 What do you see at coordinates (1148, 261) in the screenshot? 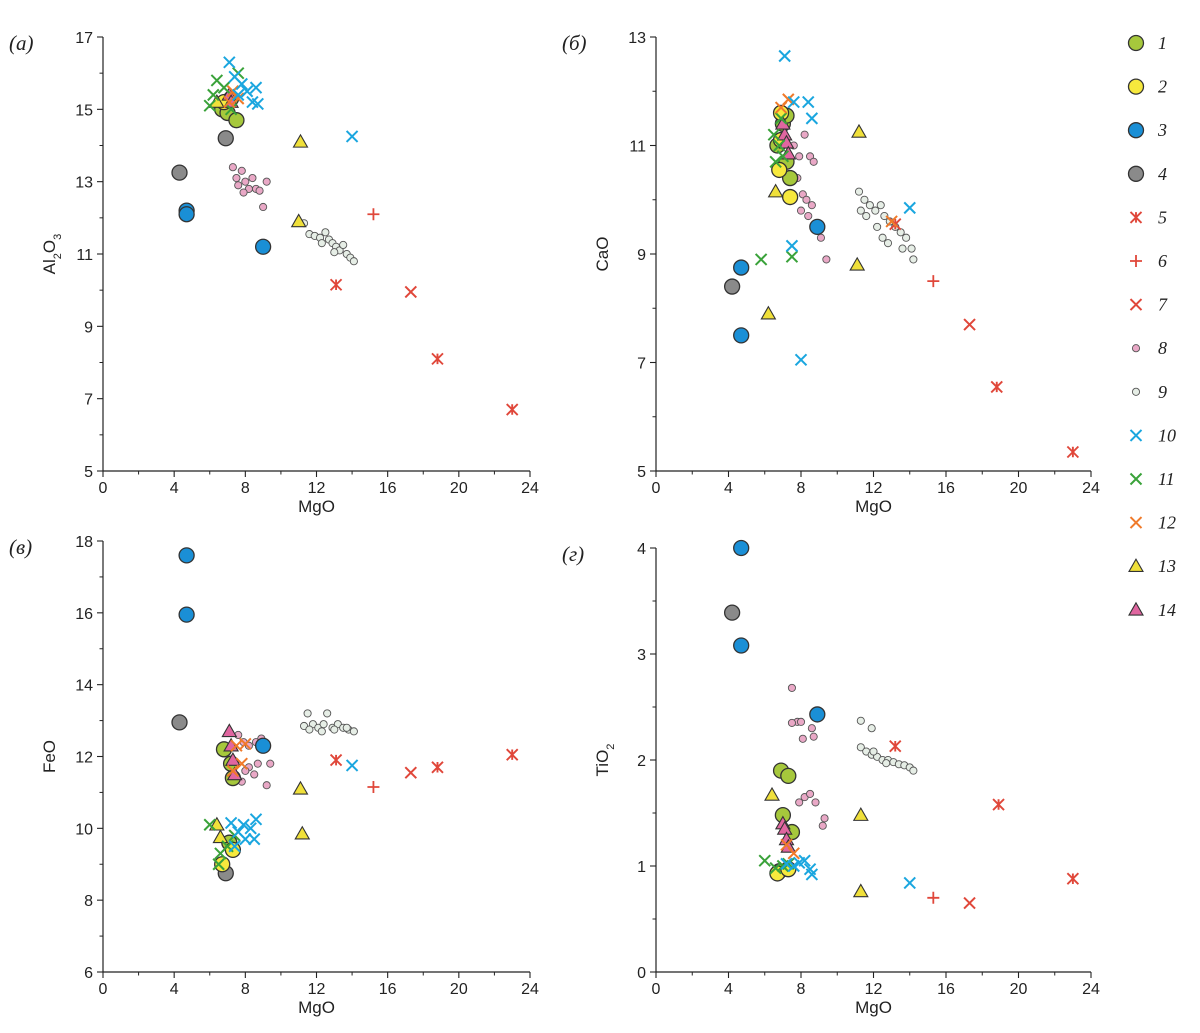
I see `legend-item-6: 6` at bounding box center [1148, 261].